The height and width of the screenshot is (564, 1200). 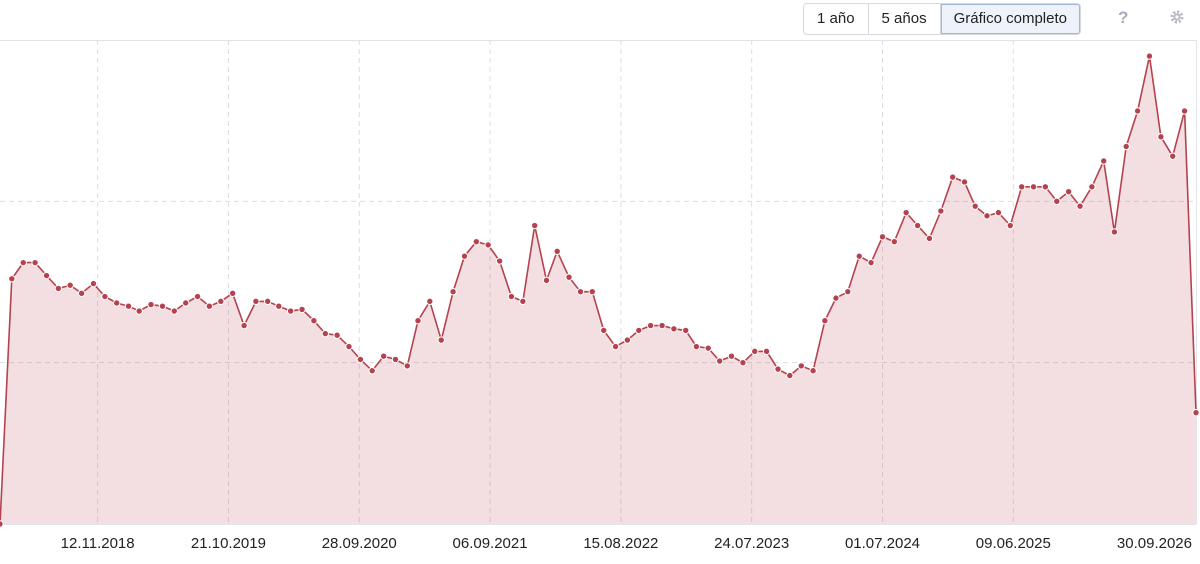 What do you see at coordinates (359, 543) in the screenshot?
I see `x-tick-label: 28.09.2020` at bounding box center [359, 543].